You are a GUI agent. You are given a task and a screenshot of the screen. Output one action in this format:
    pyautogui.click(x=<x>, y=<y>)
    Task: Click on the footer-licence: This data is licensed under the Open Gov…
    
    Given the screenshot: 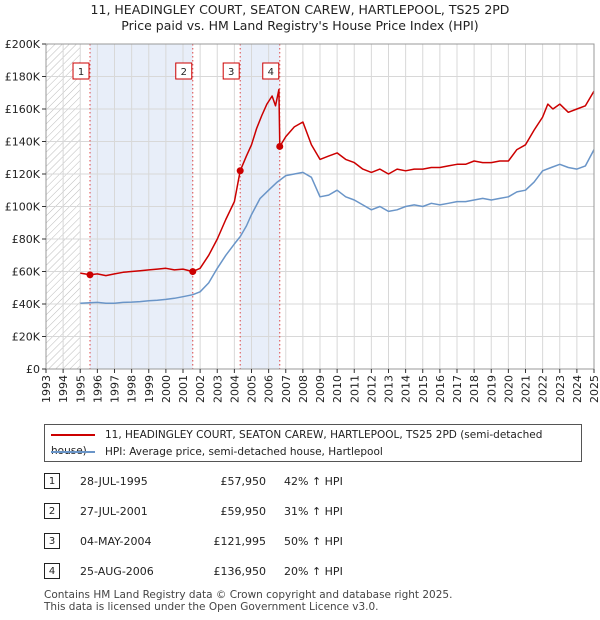 What is the action you would take?
    pyautogui.click(x=211, y=606)
    